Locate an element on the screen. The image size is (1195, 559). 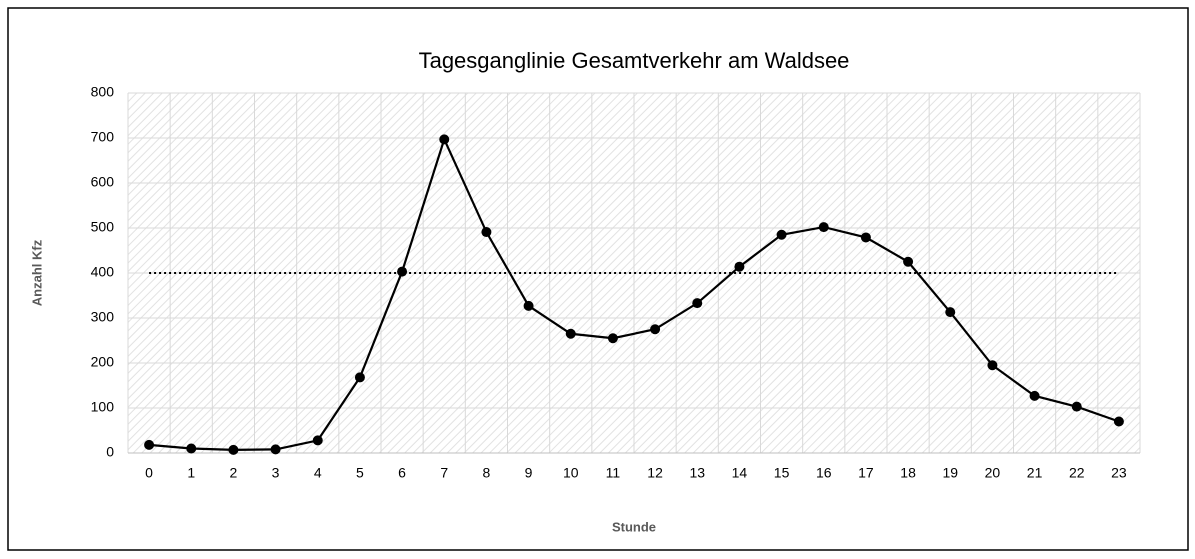
x-tick-label: 18 is located at coordinates (908, 473).